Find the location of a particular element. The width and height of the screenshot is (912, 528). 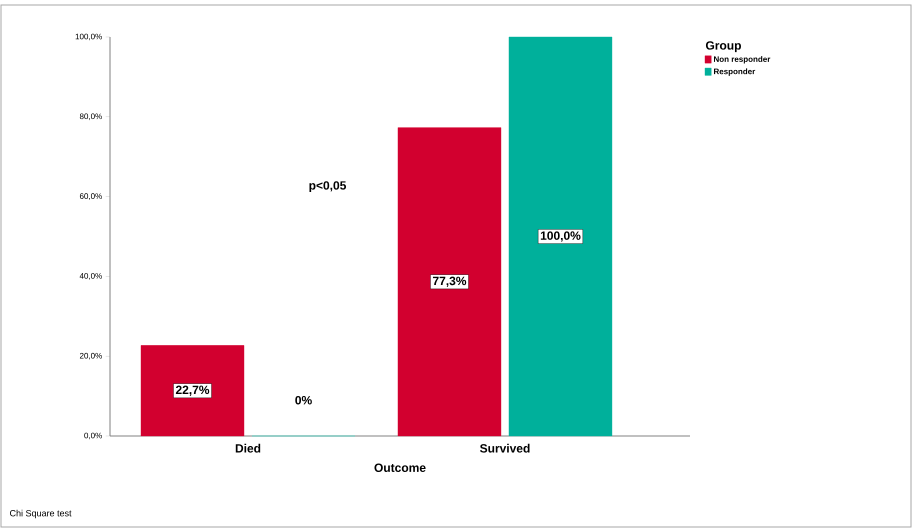

data-label: 0% is located at coordinates (303, 400).